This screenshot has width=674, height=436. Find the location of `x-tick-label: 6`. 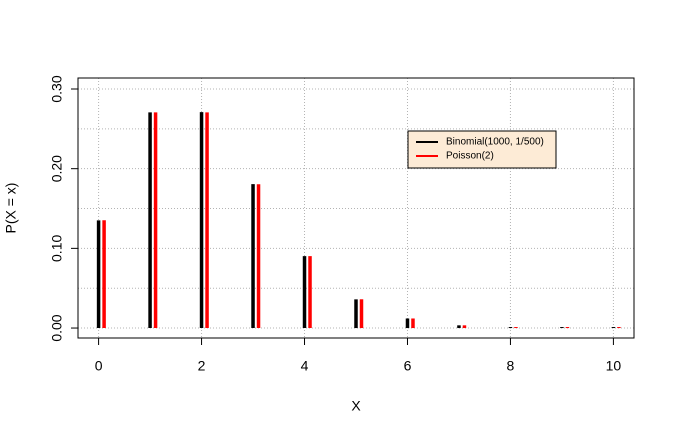

x-tick-label: 6 is located at coordinates (408, 366).